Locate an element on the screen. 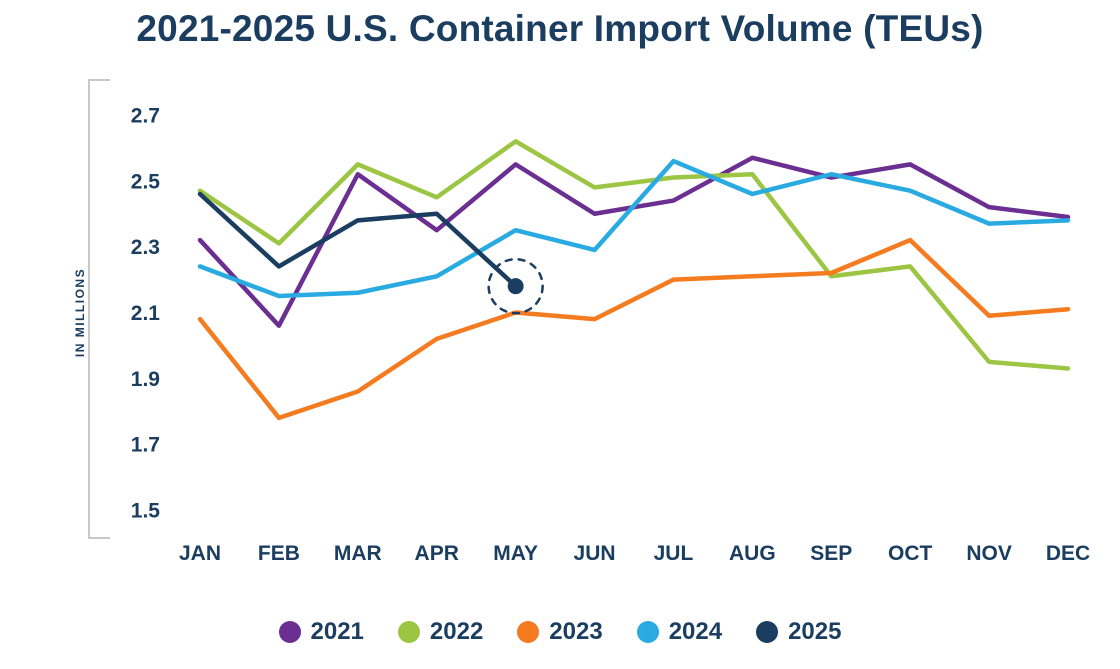 Image resolution: width=1120 pixels, height=669 pixels. legend-item-2022: 2022 is located at coordinates (440, 632).